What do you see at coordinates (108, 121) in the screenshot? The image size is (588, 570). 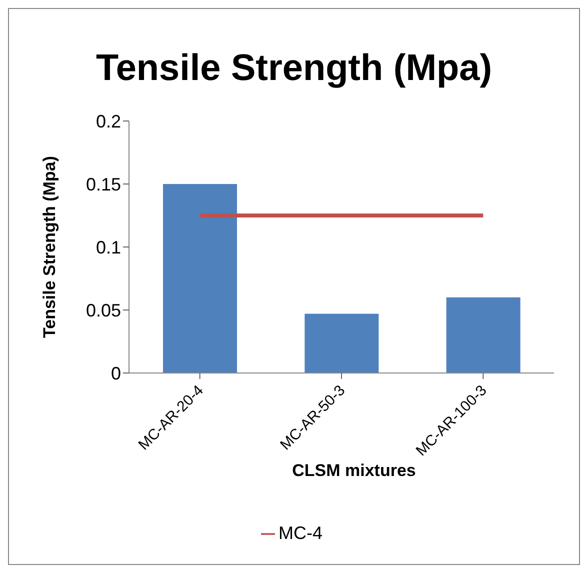 I see `y-tick-label: 0.2` at bounding box center [108, 121].